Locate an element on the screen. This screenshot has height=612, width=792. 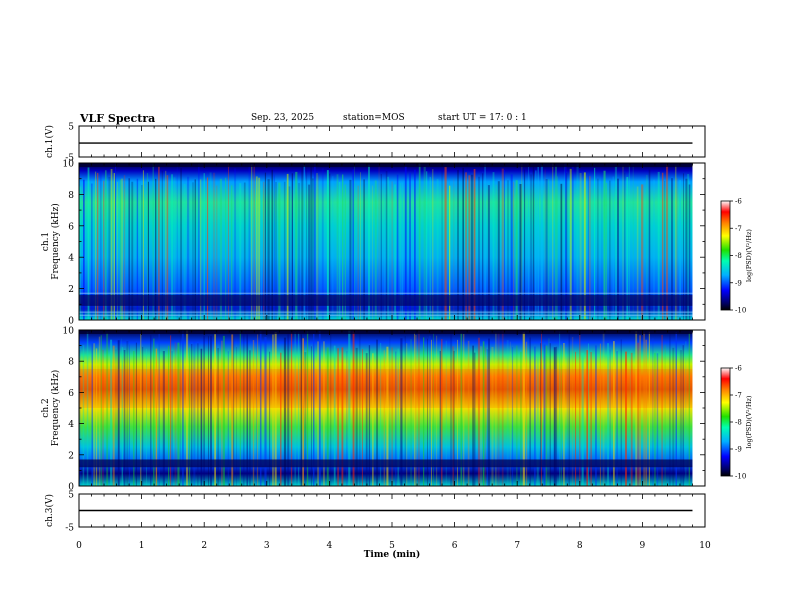
x-tick-label: 9 is located at coordinates (643, 546).